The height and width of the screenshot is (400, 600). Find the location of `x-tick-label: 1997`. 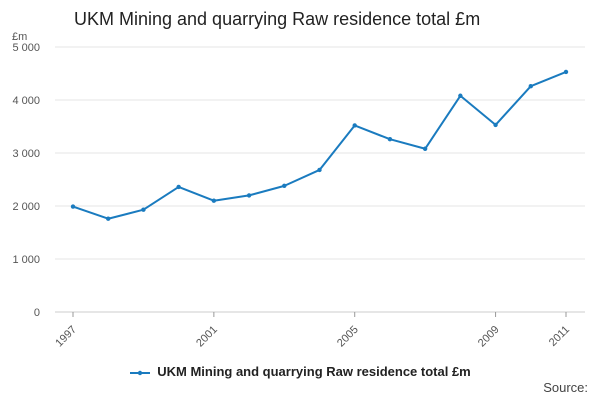

x-tick-label: 1997 is located at coordinates (66, 337).